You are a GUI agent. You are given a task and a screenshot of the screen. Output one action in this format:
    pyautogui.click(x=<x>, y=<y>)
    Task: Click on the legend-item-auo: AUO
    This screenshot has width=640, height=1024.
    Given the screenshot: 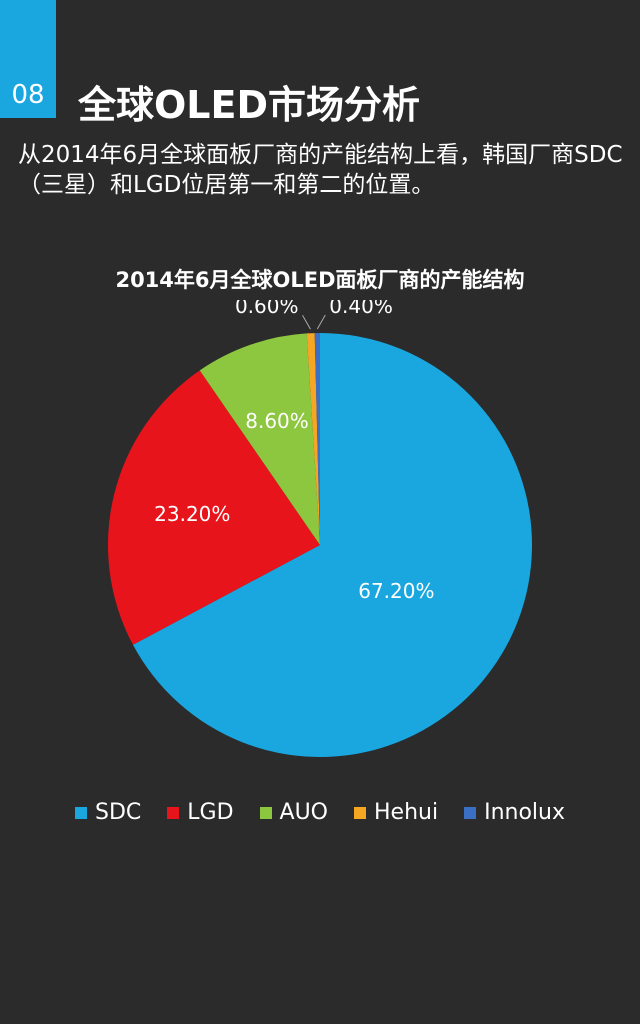 What is the action you would take?
    pyautogui.click(x=293, y=812)
    